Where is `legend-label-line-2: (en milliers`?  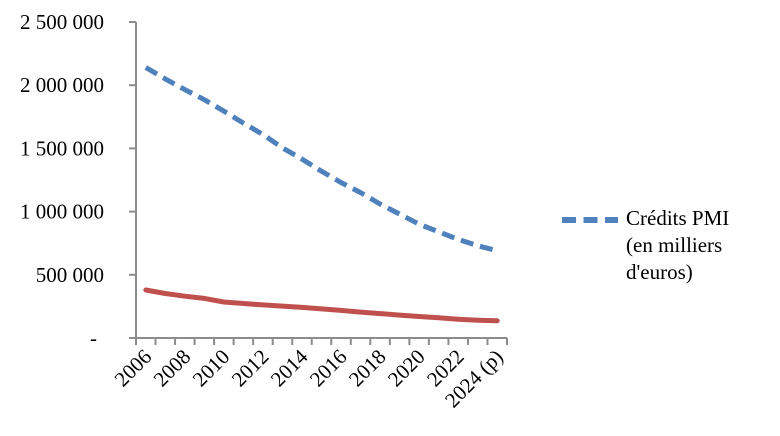
legend-label-line-2: (en milliers is located at coordinates (674, 245).